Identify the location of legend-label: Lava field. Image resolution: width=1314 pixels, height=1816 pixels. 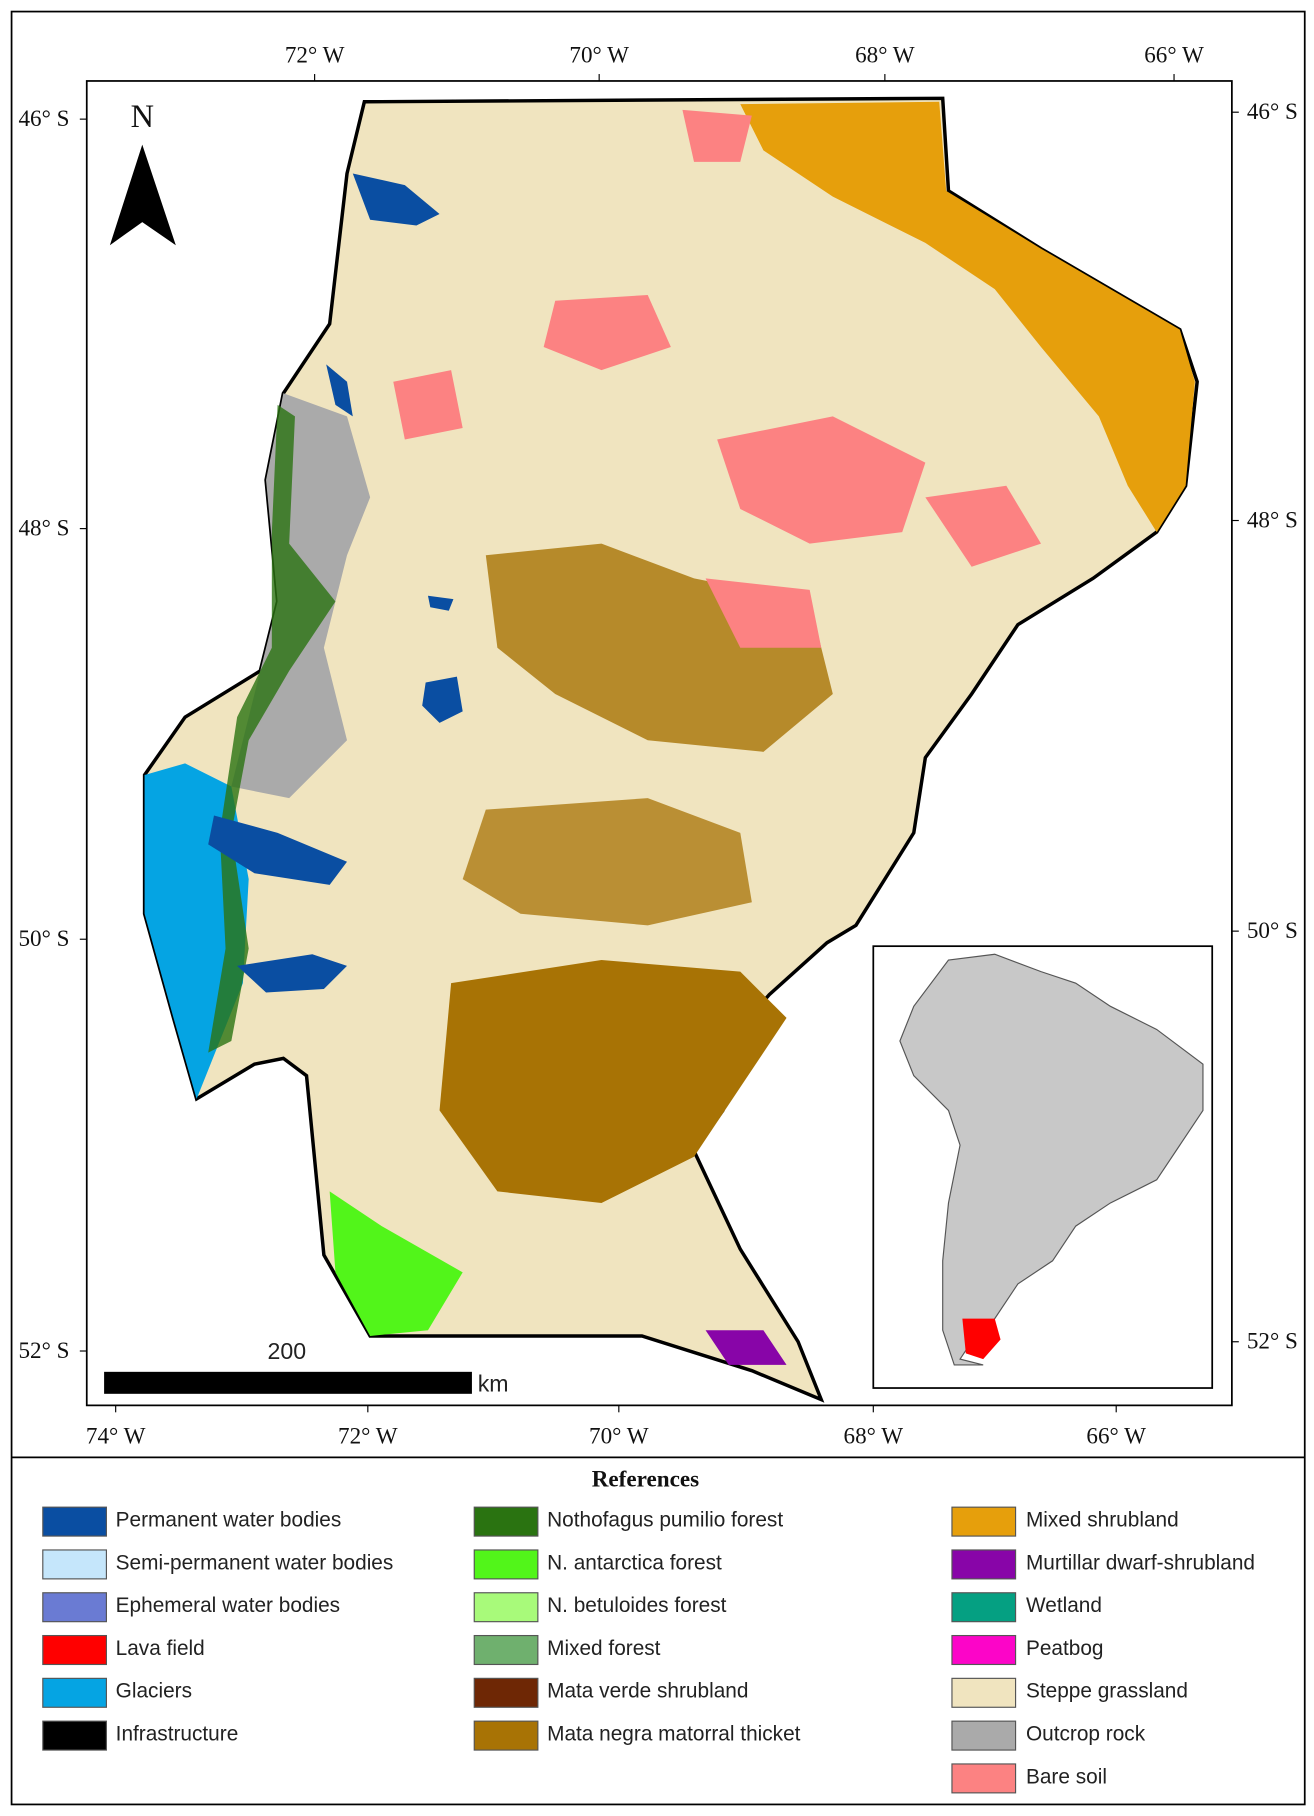
(160, 1648).